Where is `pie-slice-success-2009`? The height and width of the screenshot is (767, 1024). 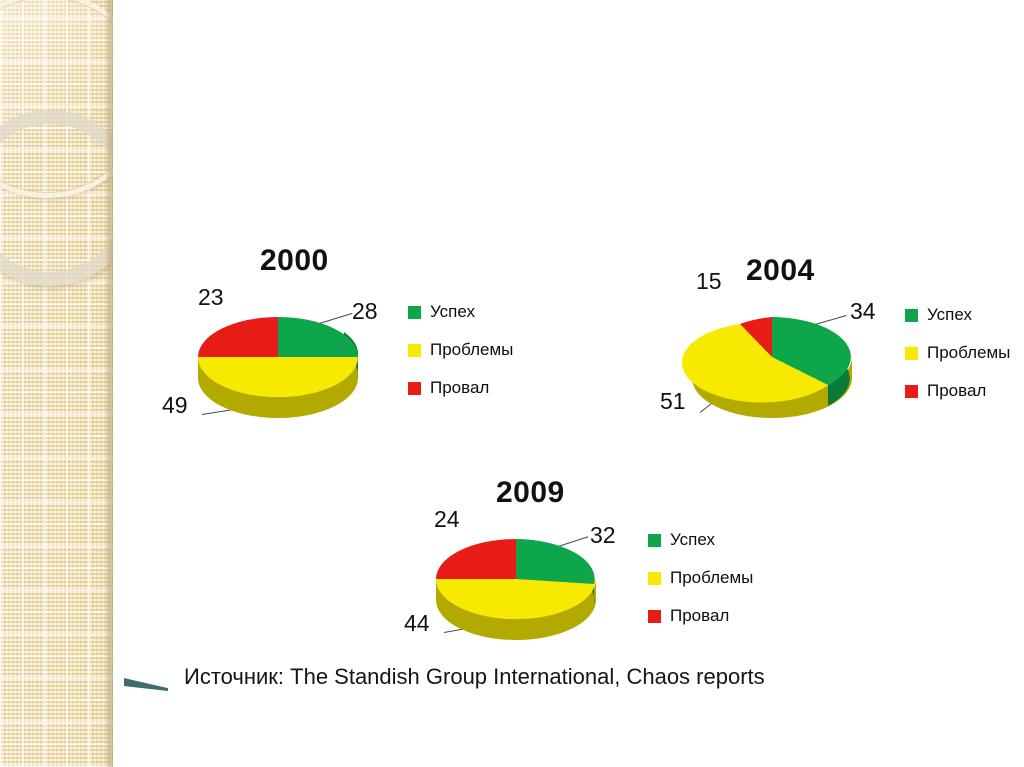 pie-slice-success-2009 is located at coordinates (555, 561).